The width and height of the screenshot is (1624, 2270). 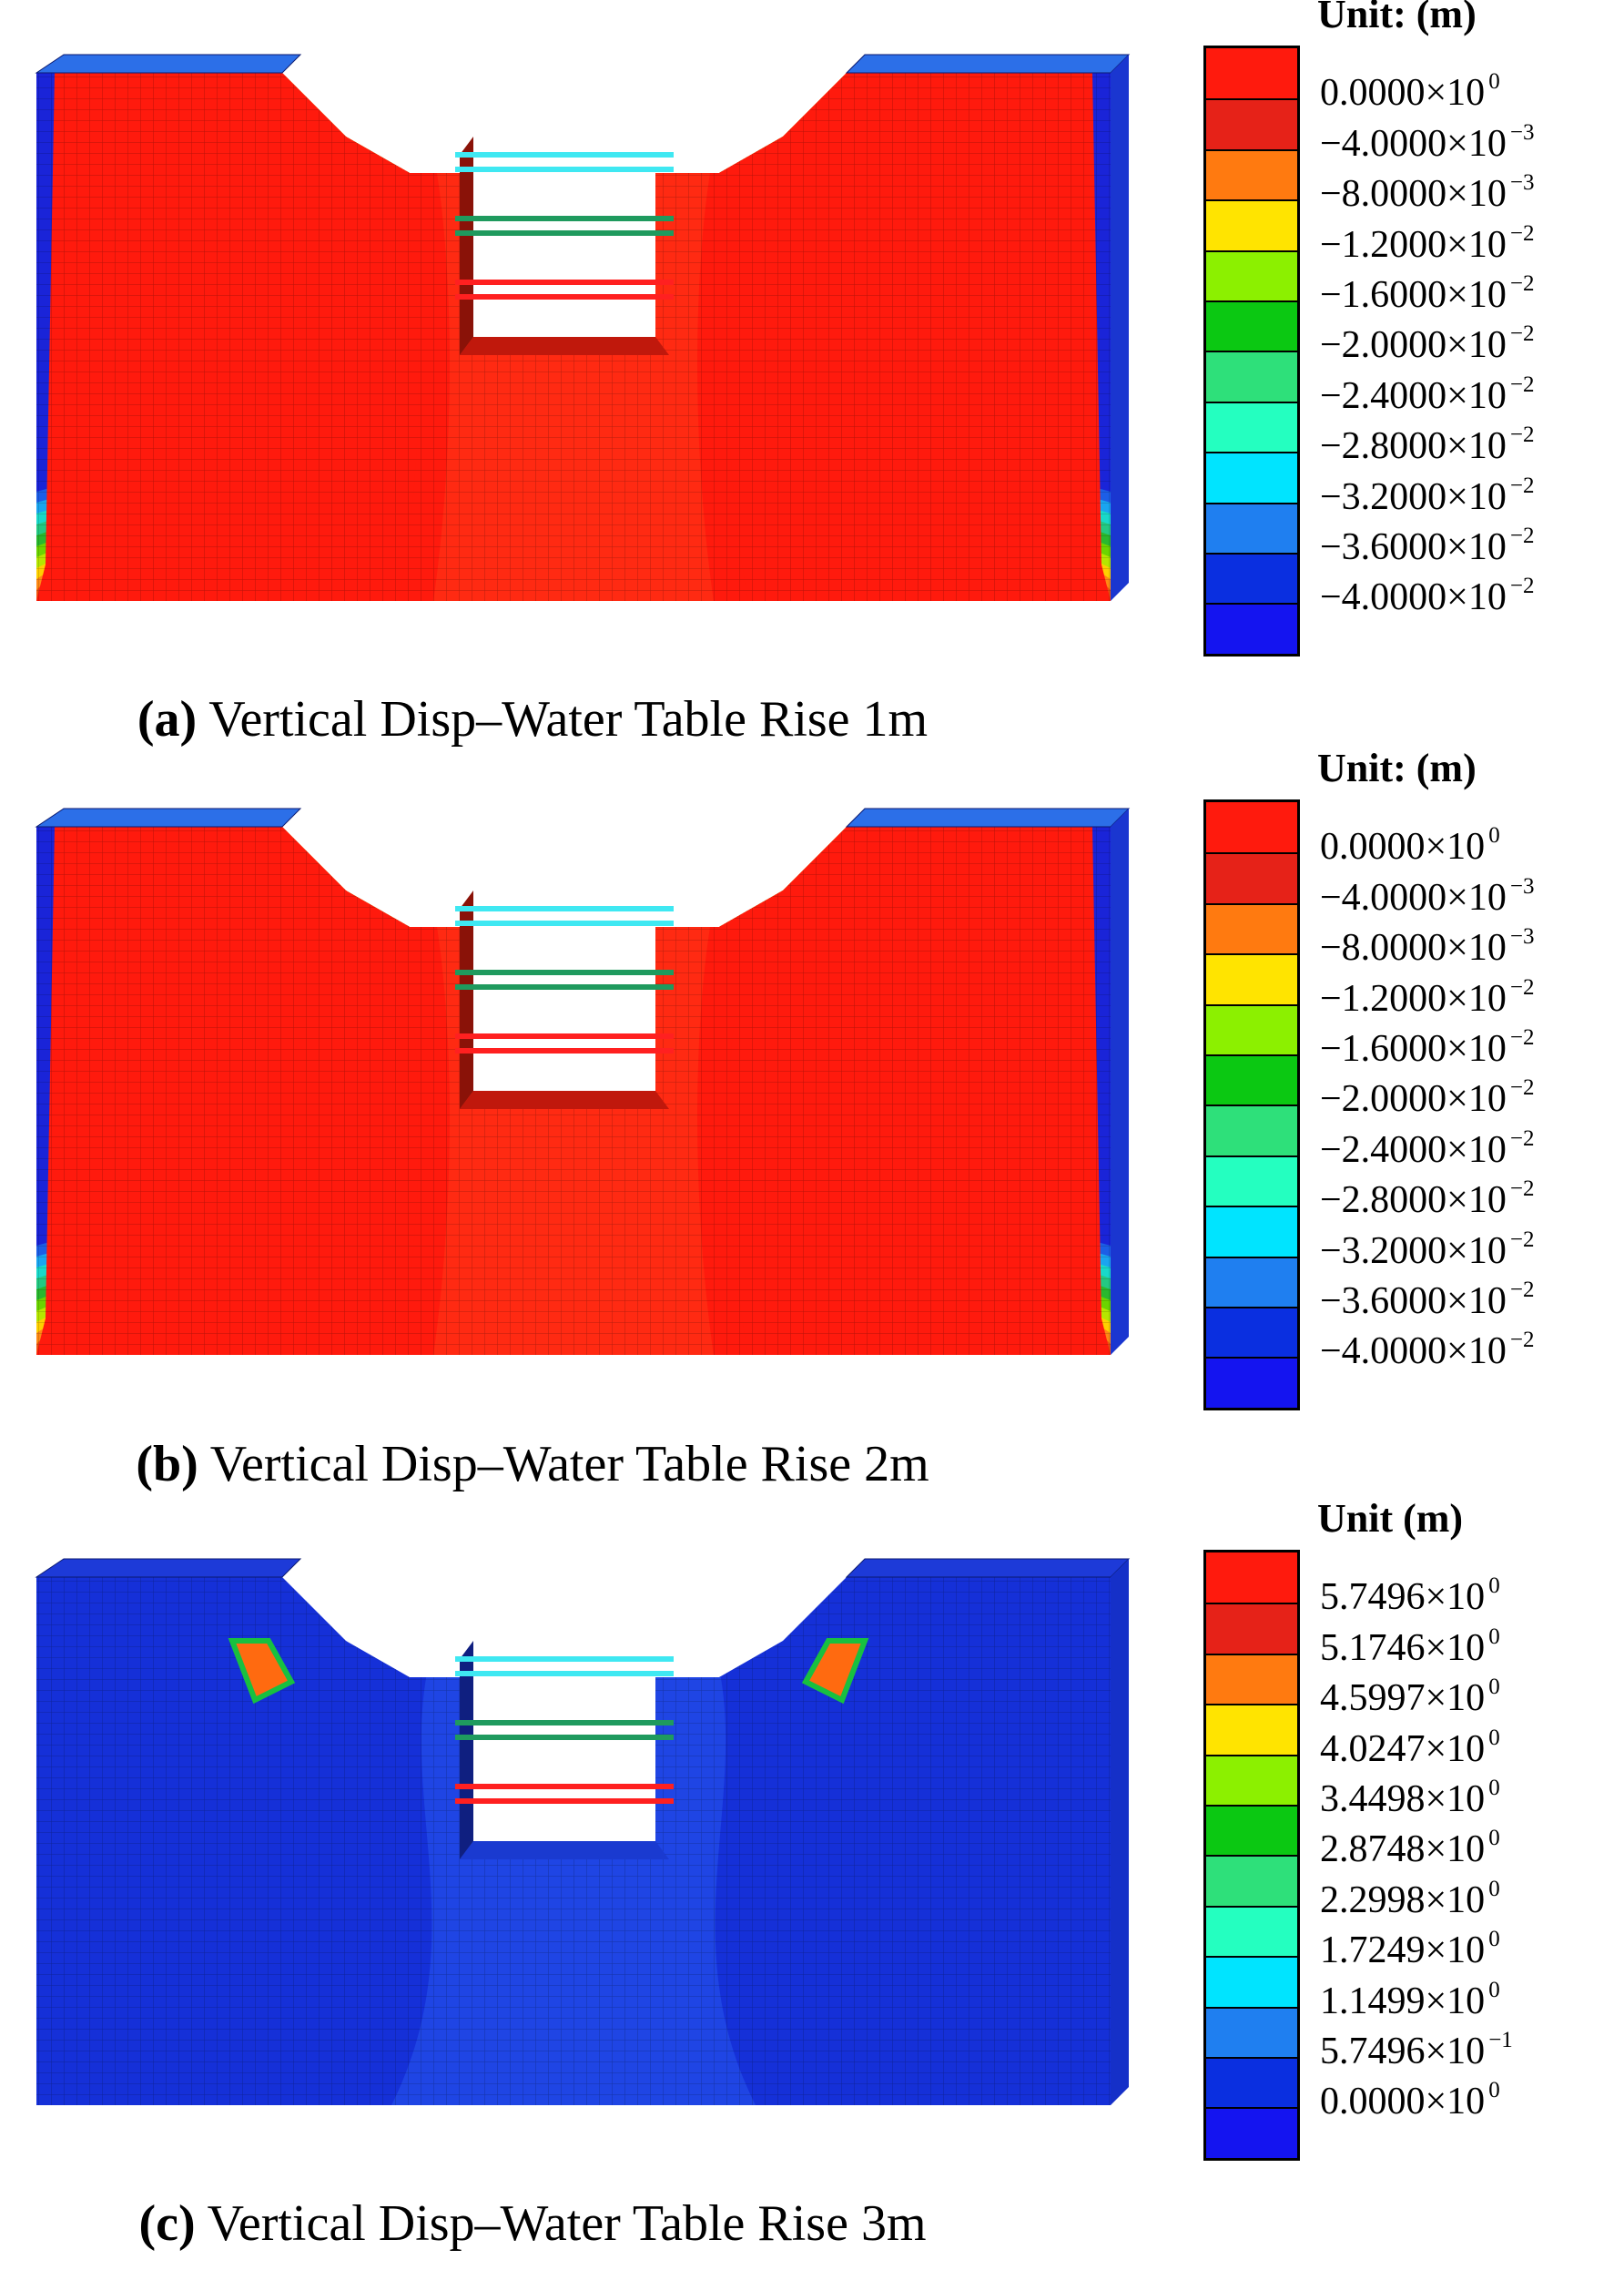 I want to click on legend-unit-a: Unit: (m), so click(x=1397, y=18).